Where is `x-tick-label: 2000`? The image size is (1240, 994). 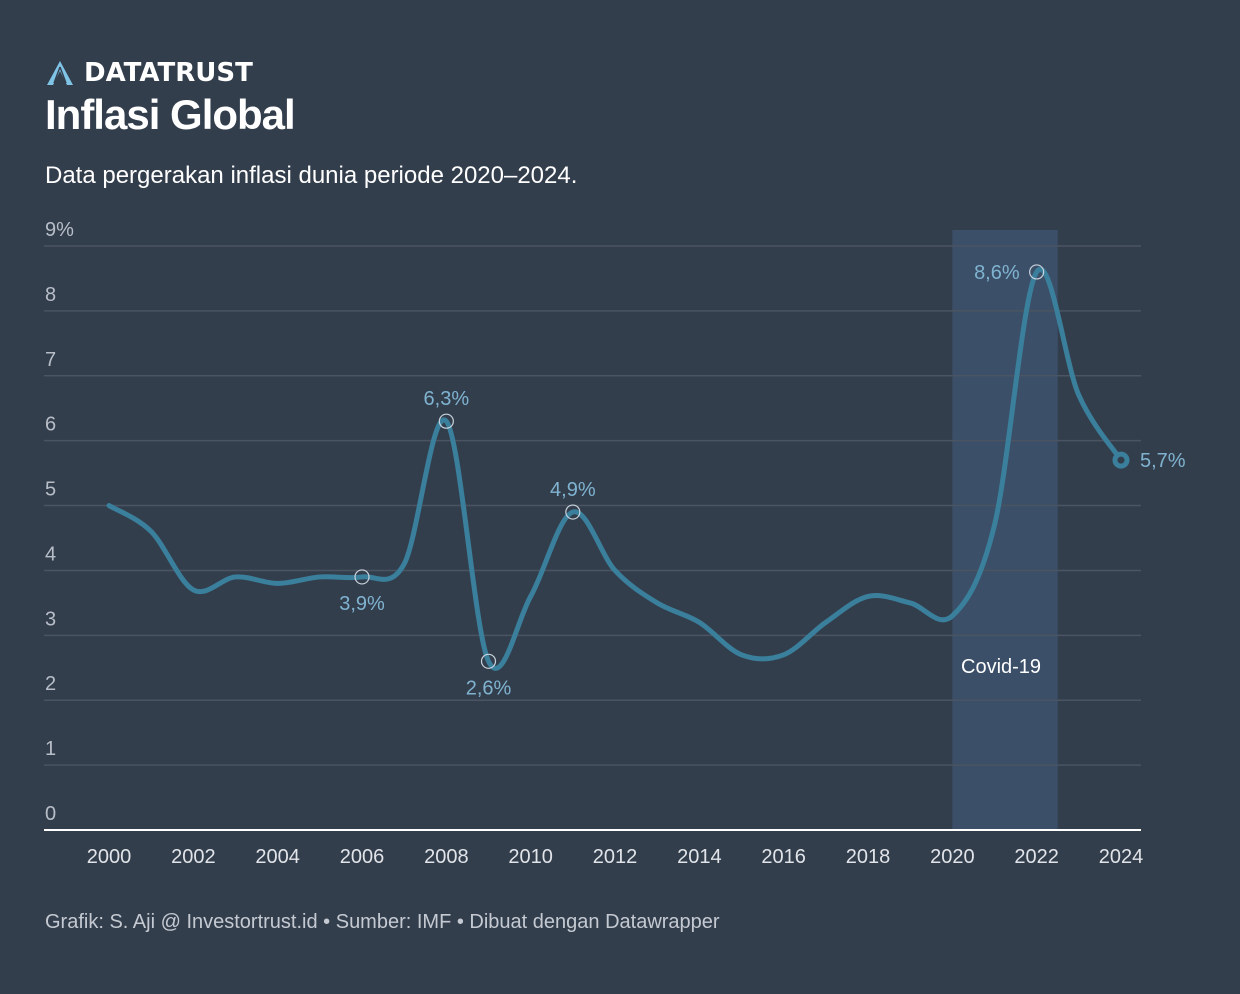
x-tick-label: 2000 is located at coordinates (109, 857).